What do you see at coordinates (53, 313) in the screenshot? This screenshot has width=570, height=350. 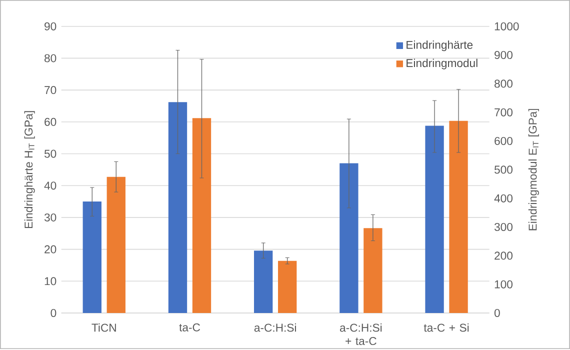 I see `y-tick-label: 0` at bounding box center [53, 313].